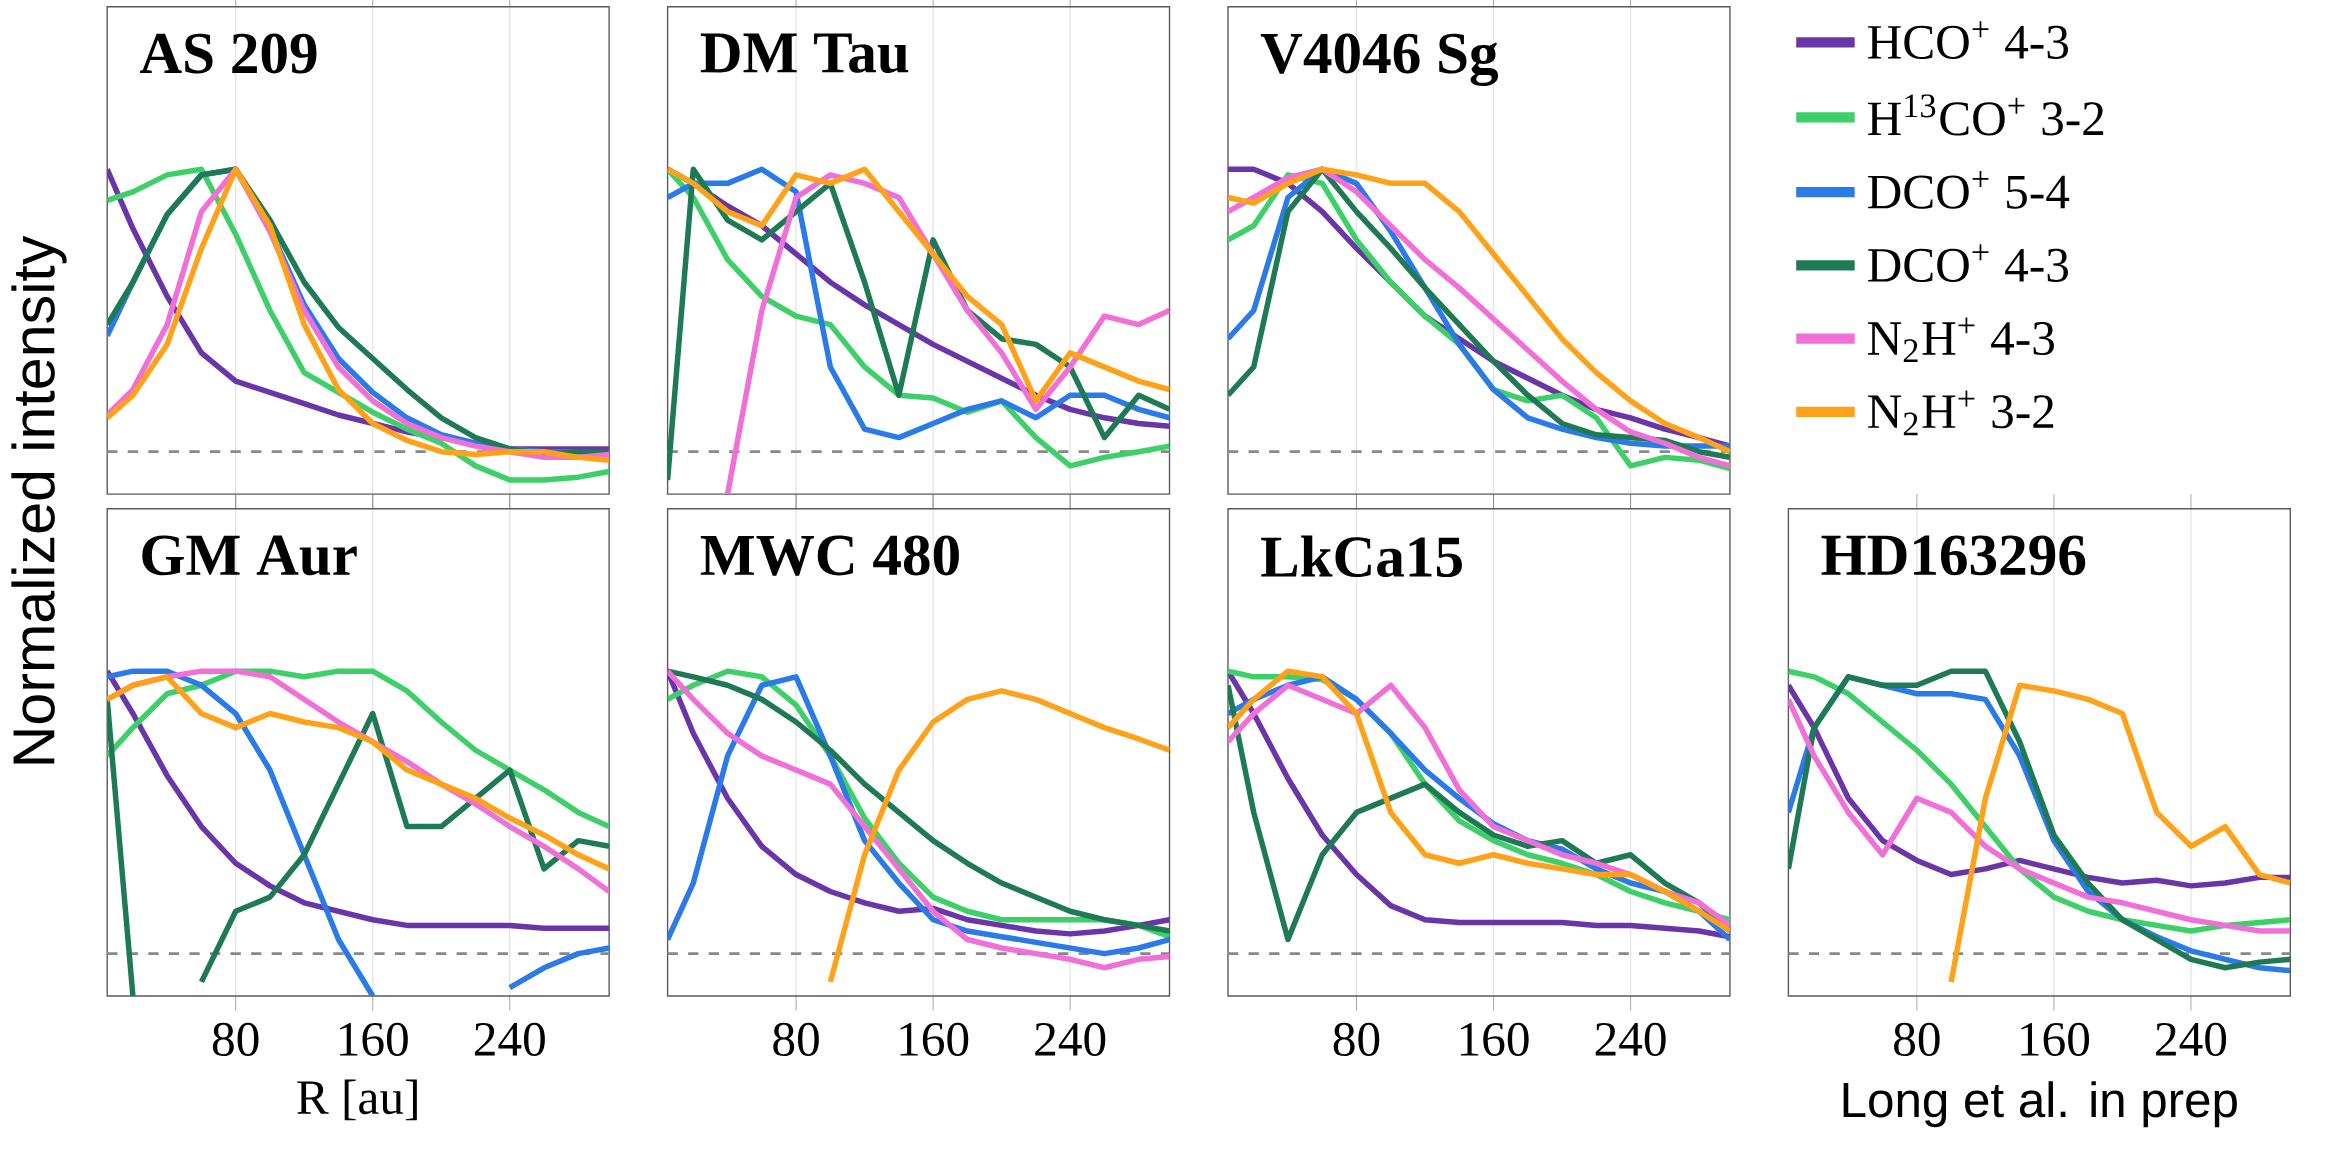 This screenshot has width=2339, height=1157. What do you see at coordinates (2040, 1104) in the screenshot?
I see `text: Long et al. in prep` at bounding box center [2040, 1104].